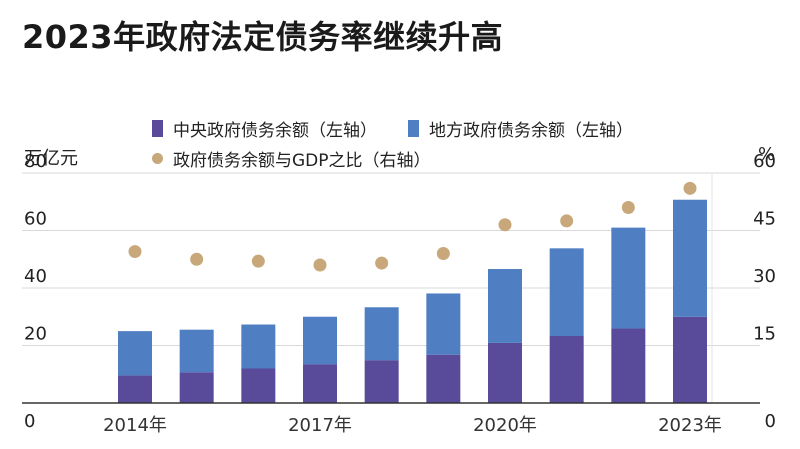  What do you see at coordinates (157, 158) in the screenshot?
I see `legend-swatch-ratio` at bounding box center [157, 158].